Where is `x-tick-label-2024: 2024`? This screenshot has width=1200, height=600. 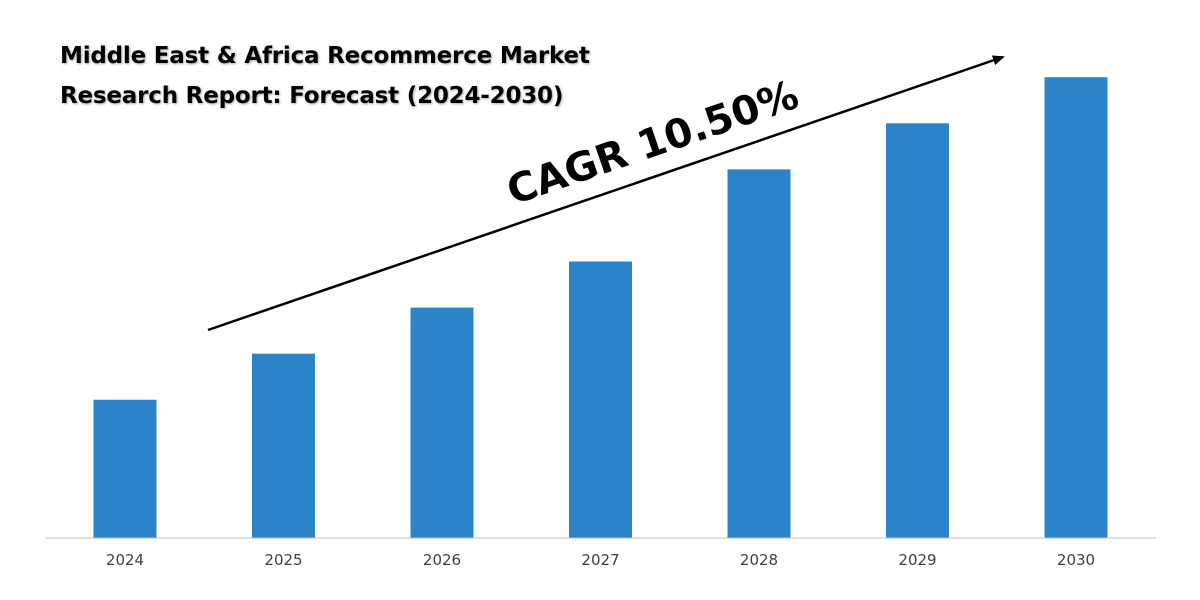 x-tick-label-2024: 2024 is located at coordinates (125, 560).